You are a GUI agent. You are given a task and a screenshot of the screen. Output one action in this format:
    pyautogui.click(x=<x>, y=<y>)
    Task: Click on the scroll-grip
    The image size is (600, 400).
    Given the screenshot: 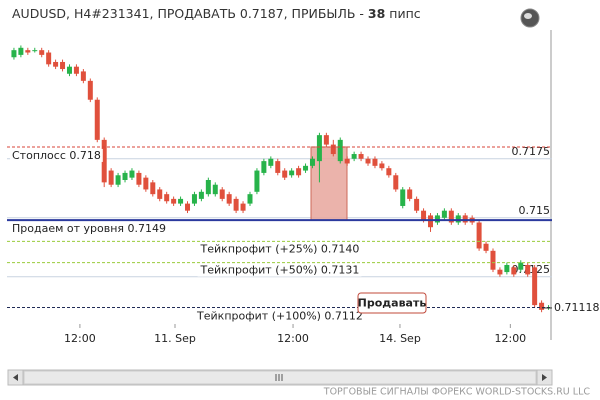 What is the action you would take?
    pyautogui.click(x=279, y=377)
    